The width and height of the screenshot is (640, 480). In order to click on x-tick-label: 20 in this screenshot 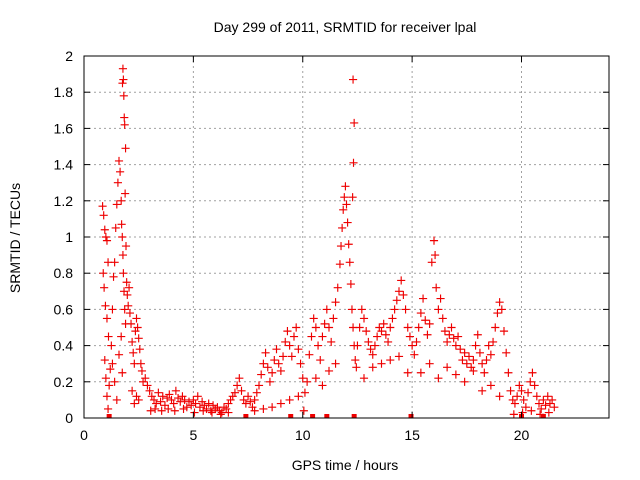, I will do `click(522, 435)`.